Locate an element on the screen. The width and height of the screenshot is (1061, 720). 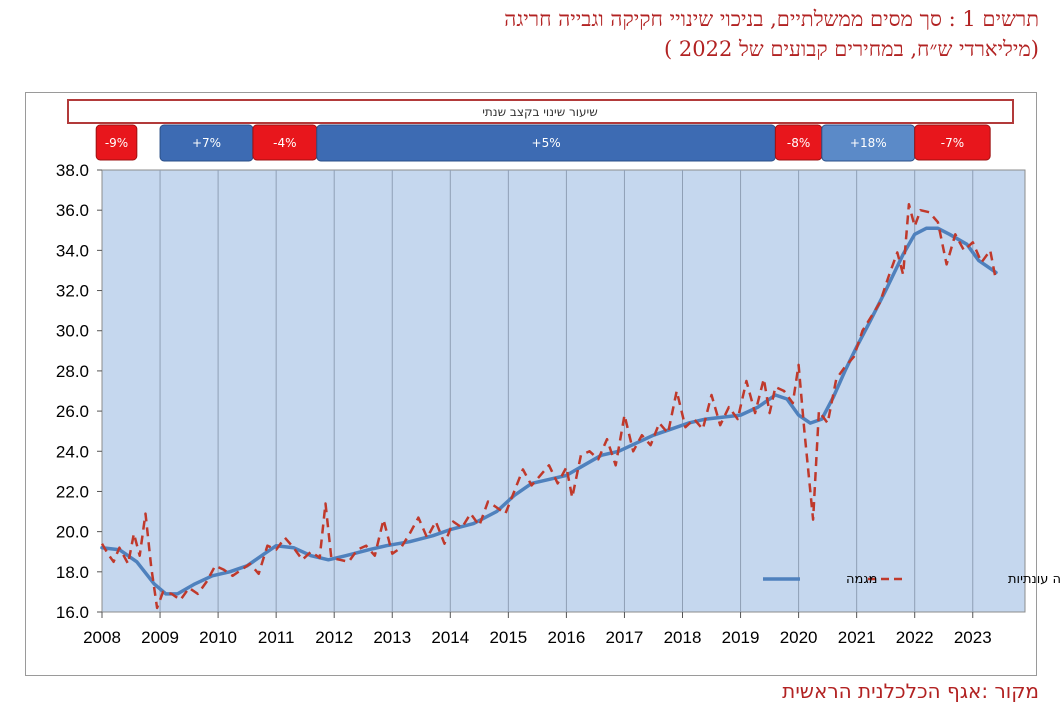
growth-band-header is located at coordinates (540, 111).